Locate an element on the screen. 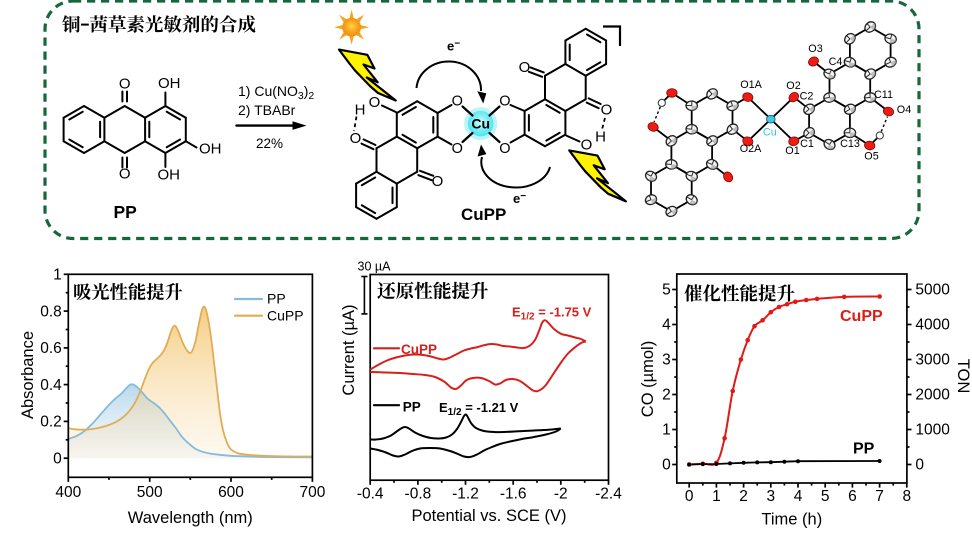 This screenshot has width=972, height=538. svg-text: -1.2 is located at coordinates (465, 494).